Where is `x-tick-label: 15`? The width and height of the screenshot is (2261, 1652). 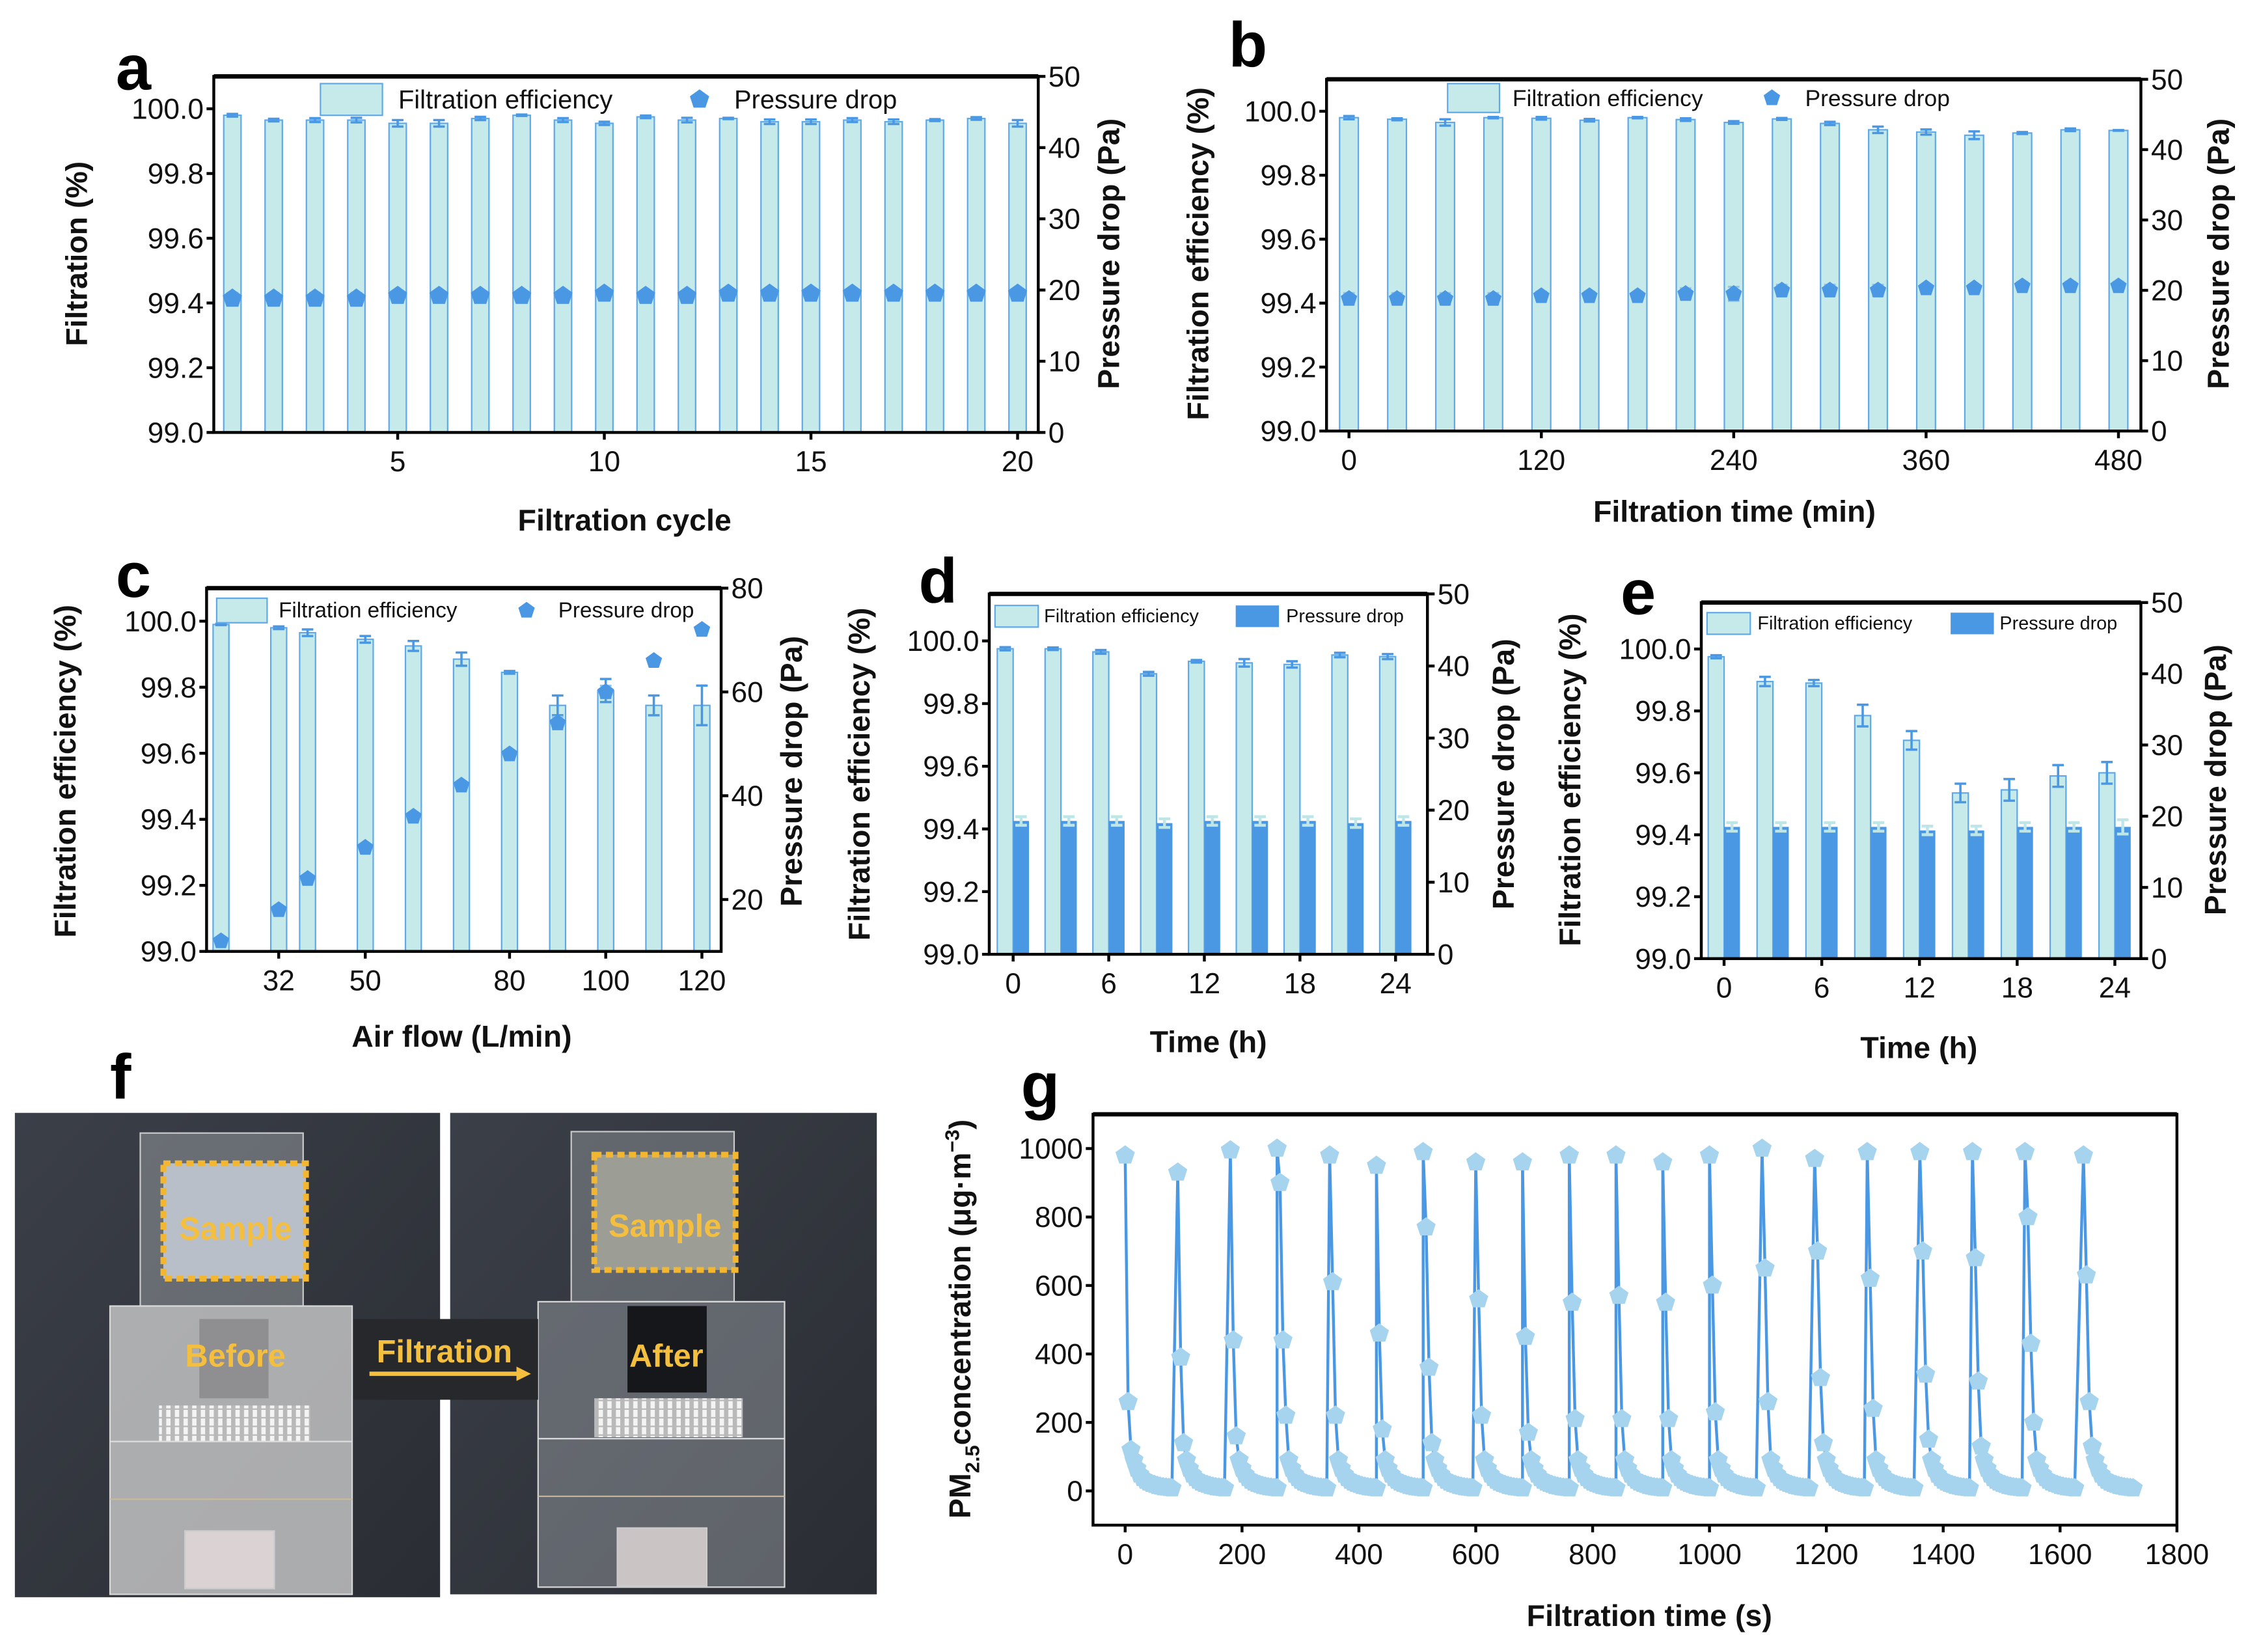 x-tick-label: 15 is located at coordinates (811, 462).